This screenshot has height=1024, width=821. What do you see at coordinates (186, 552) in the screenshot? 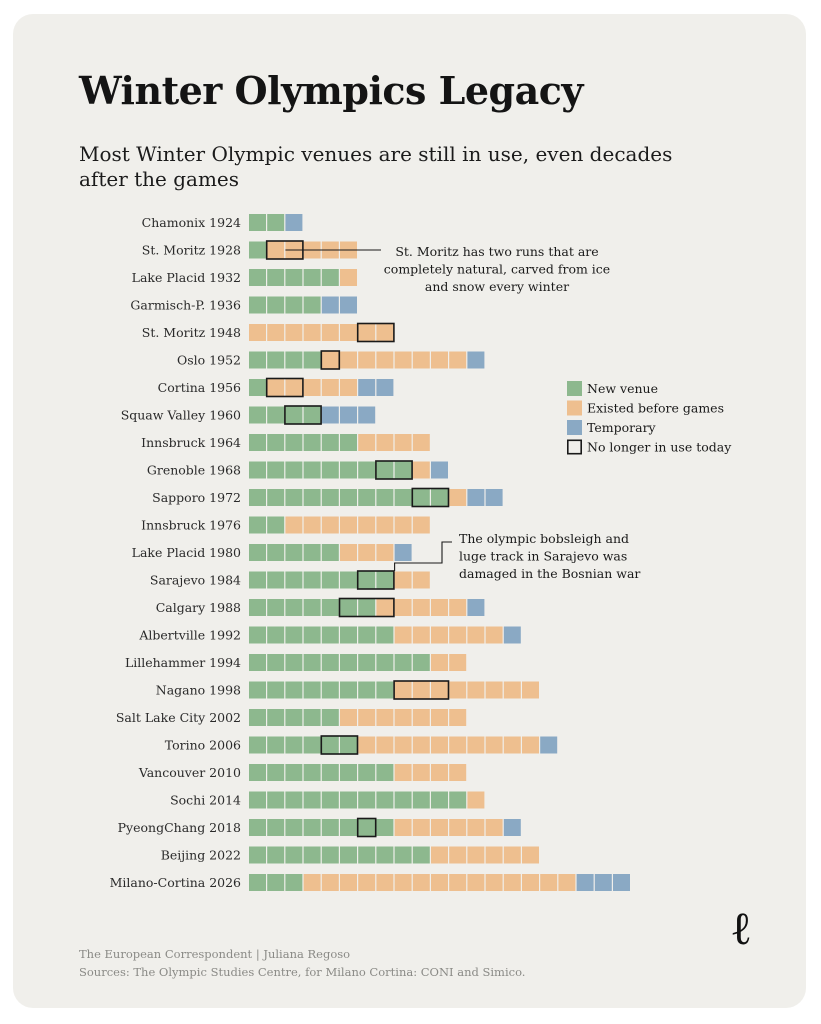
I see `row-label: Lake Placid 1980` at bounding box center [186, 552].